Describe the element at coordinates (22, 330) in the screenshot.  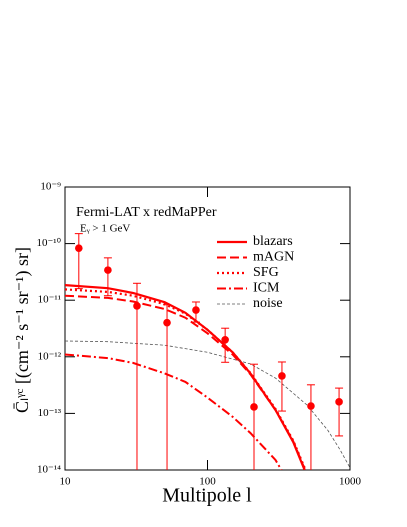
I see `y-axis-label: C̄ₗᵞᶜ [(cm⁻² s⁻¹ sr⁻¹) sr]` at that location.